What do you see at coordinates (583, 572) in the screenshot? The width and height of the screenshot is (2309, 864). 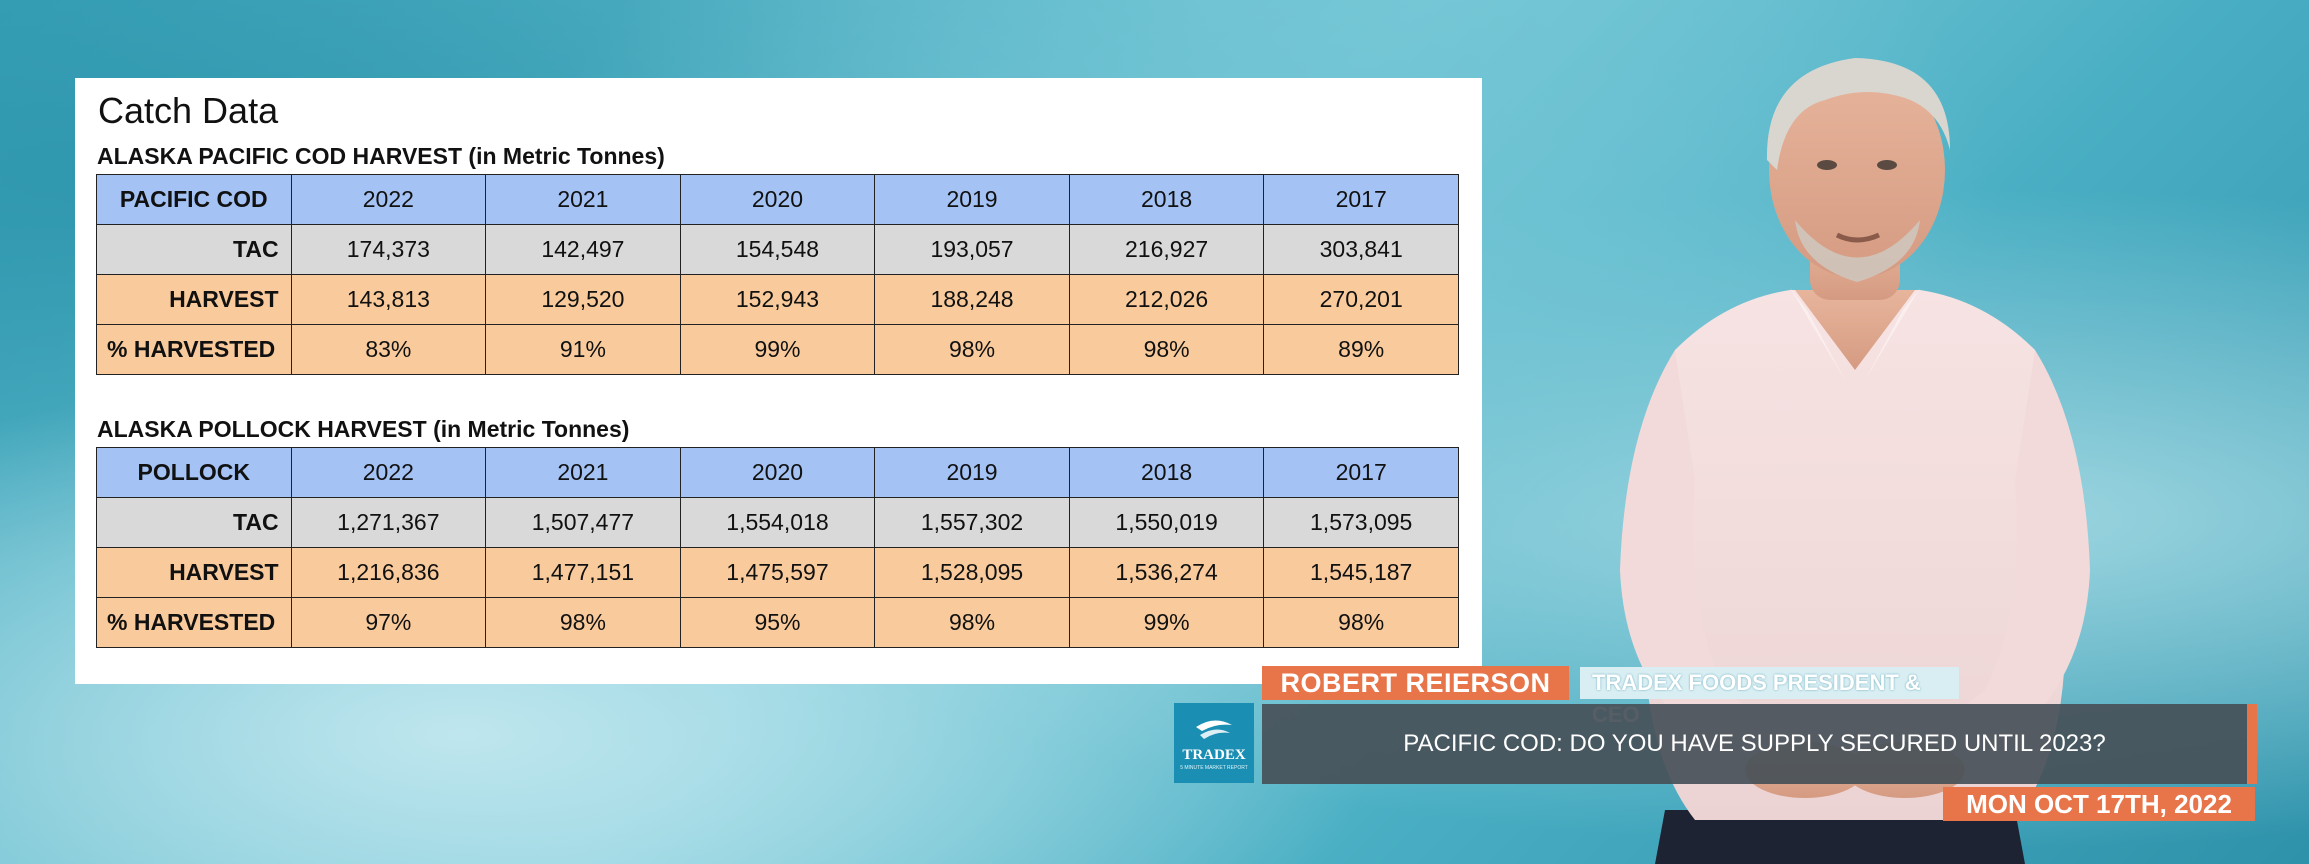 I see `table-cell: 1,477,151` at bounding box center [583, 572].